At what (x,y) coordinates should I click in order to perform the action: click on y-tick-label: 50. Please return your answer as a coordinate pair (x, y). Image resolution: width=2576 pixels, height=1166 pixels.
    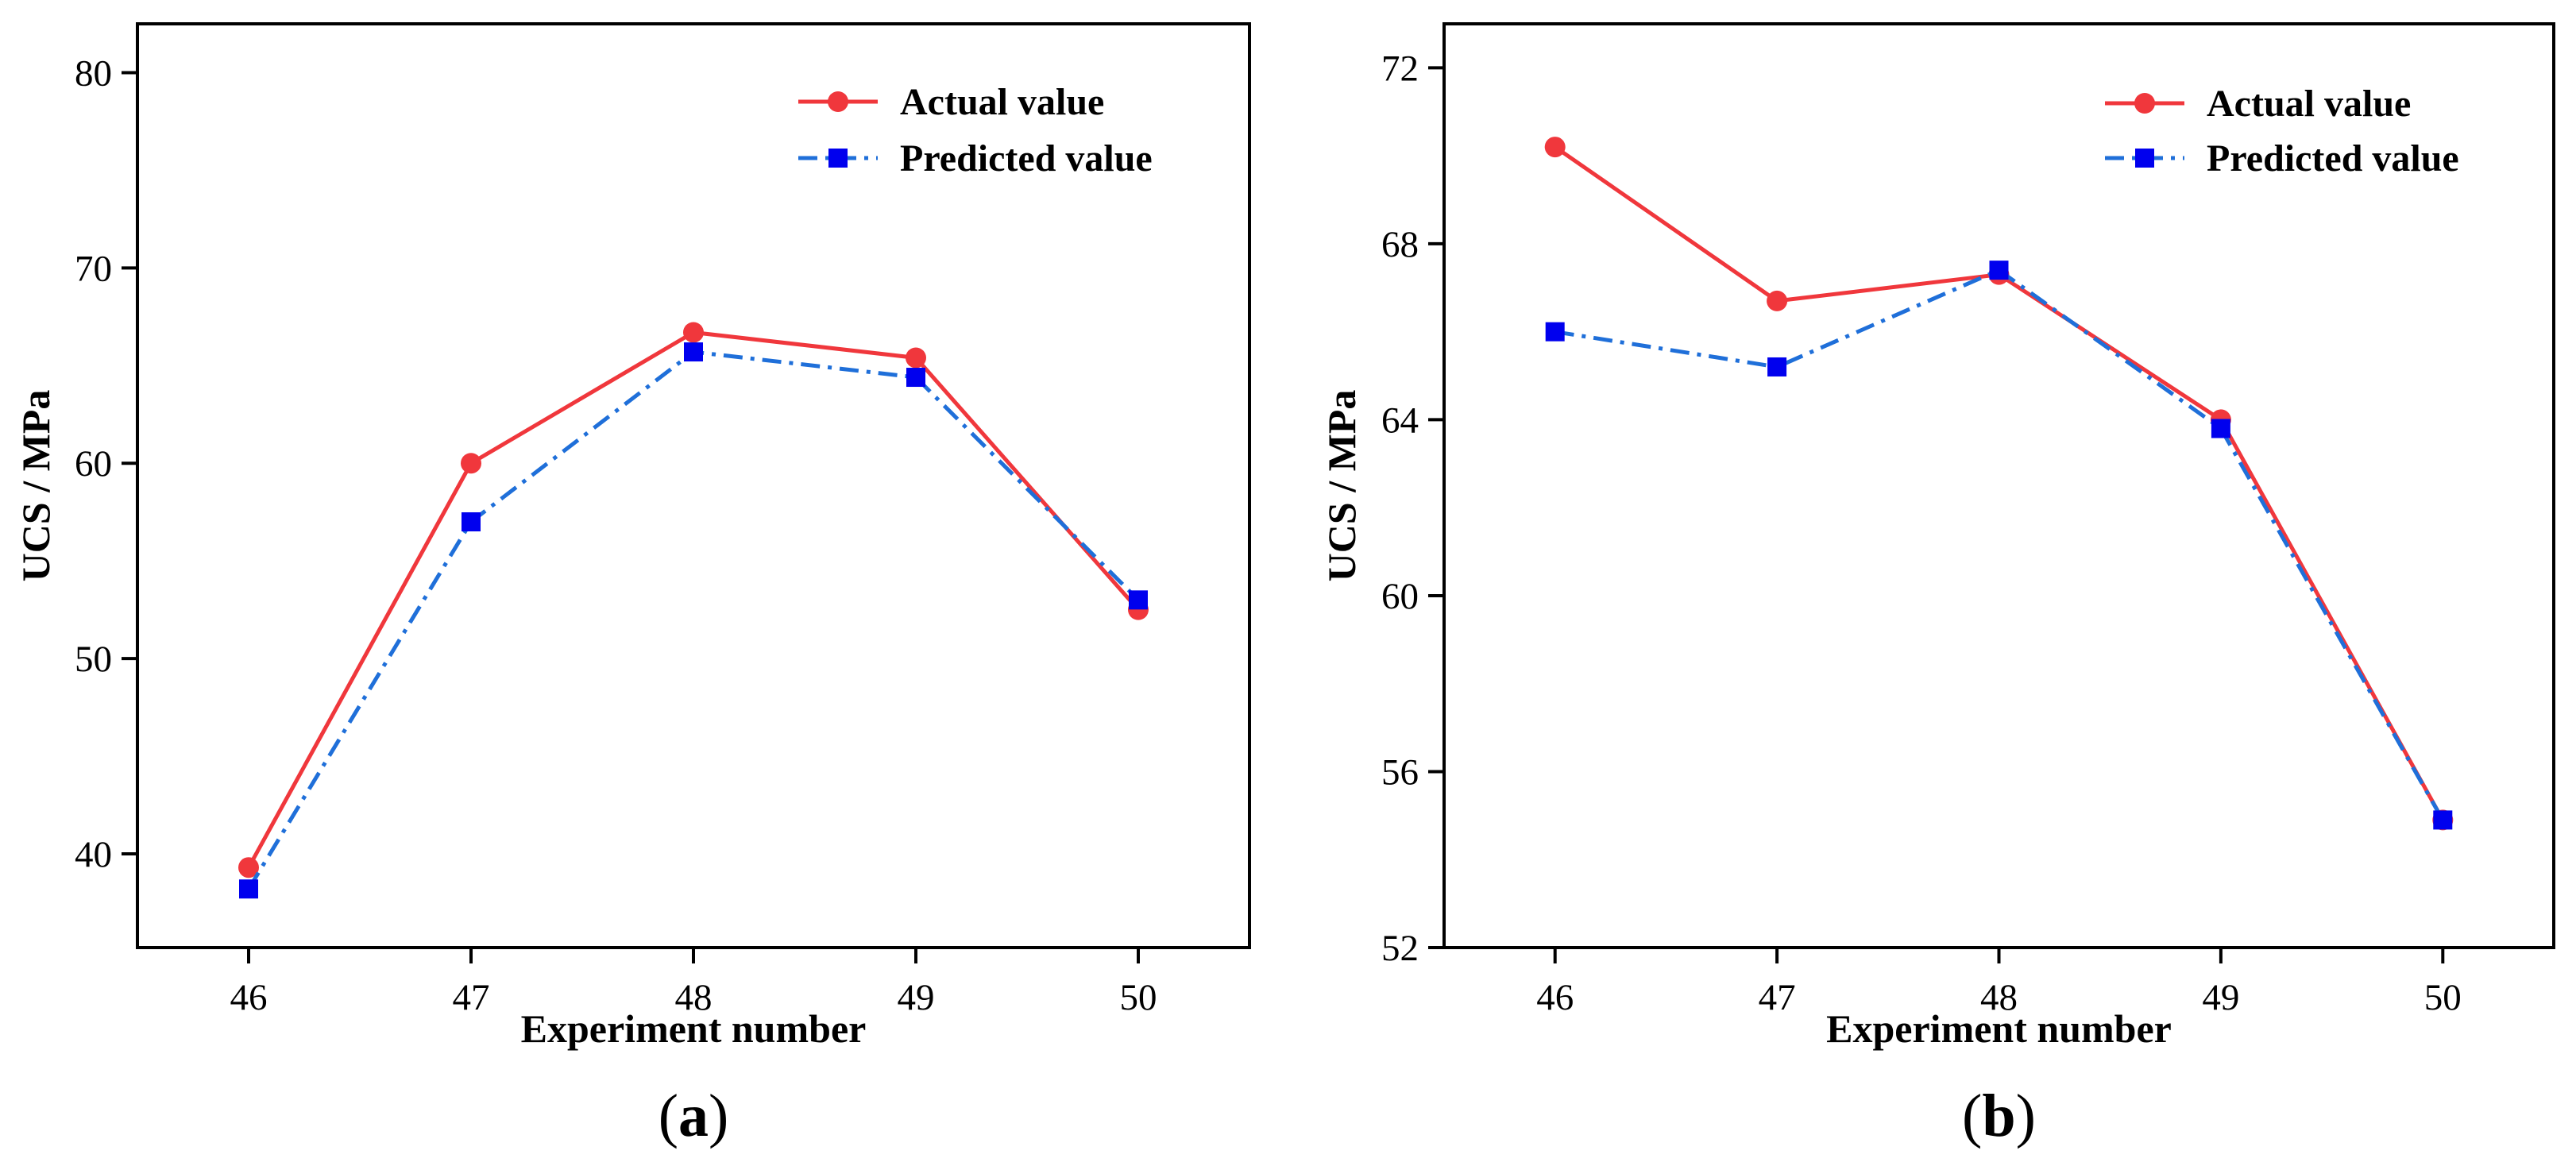
    Looking at the image, I should click on (93, 659).